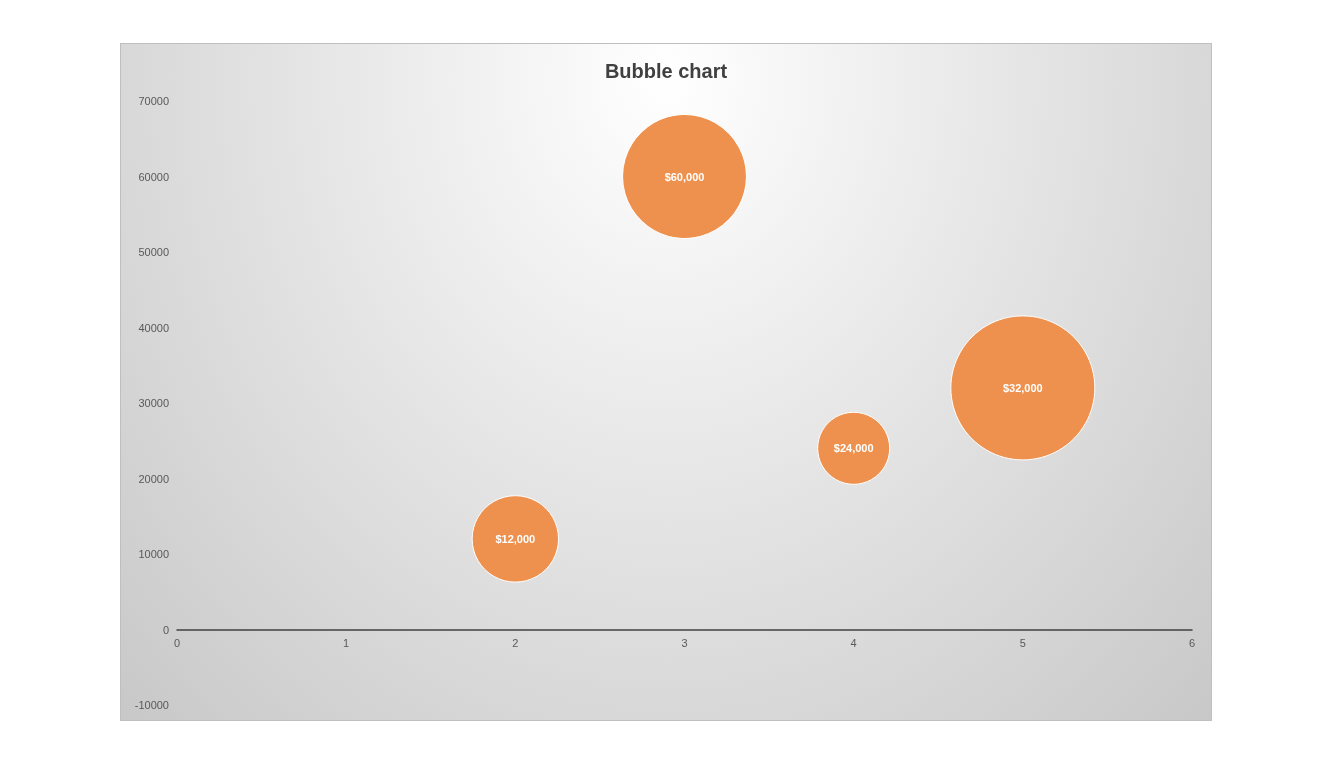 This screenshot has width=1332, height=761. Describe the element at coordinates (666, 71) in the screenshot. I see `chart-title: Bubble chart` at that location.